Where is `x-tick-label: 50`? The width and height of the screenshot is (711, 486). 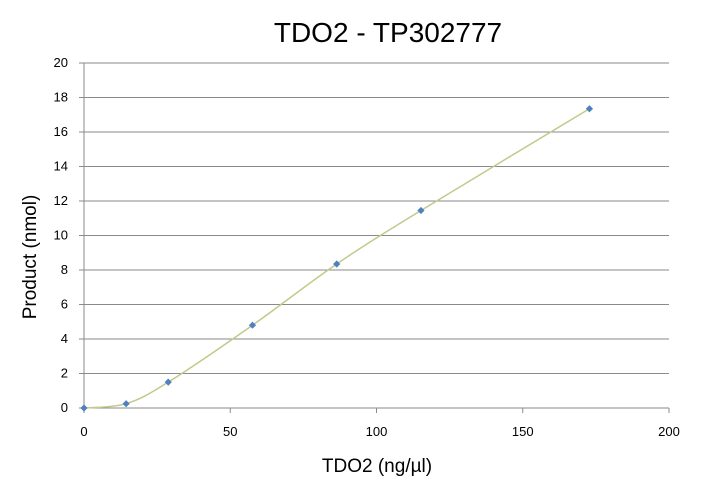 x-tick-label: 50 is located at coordinates (230, 431).